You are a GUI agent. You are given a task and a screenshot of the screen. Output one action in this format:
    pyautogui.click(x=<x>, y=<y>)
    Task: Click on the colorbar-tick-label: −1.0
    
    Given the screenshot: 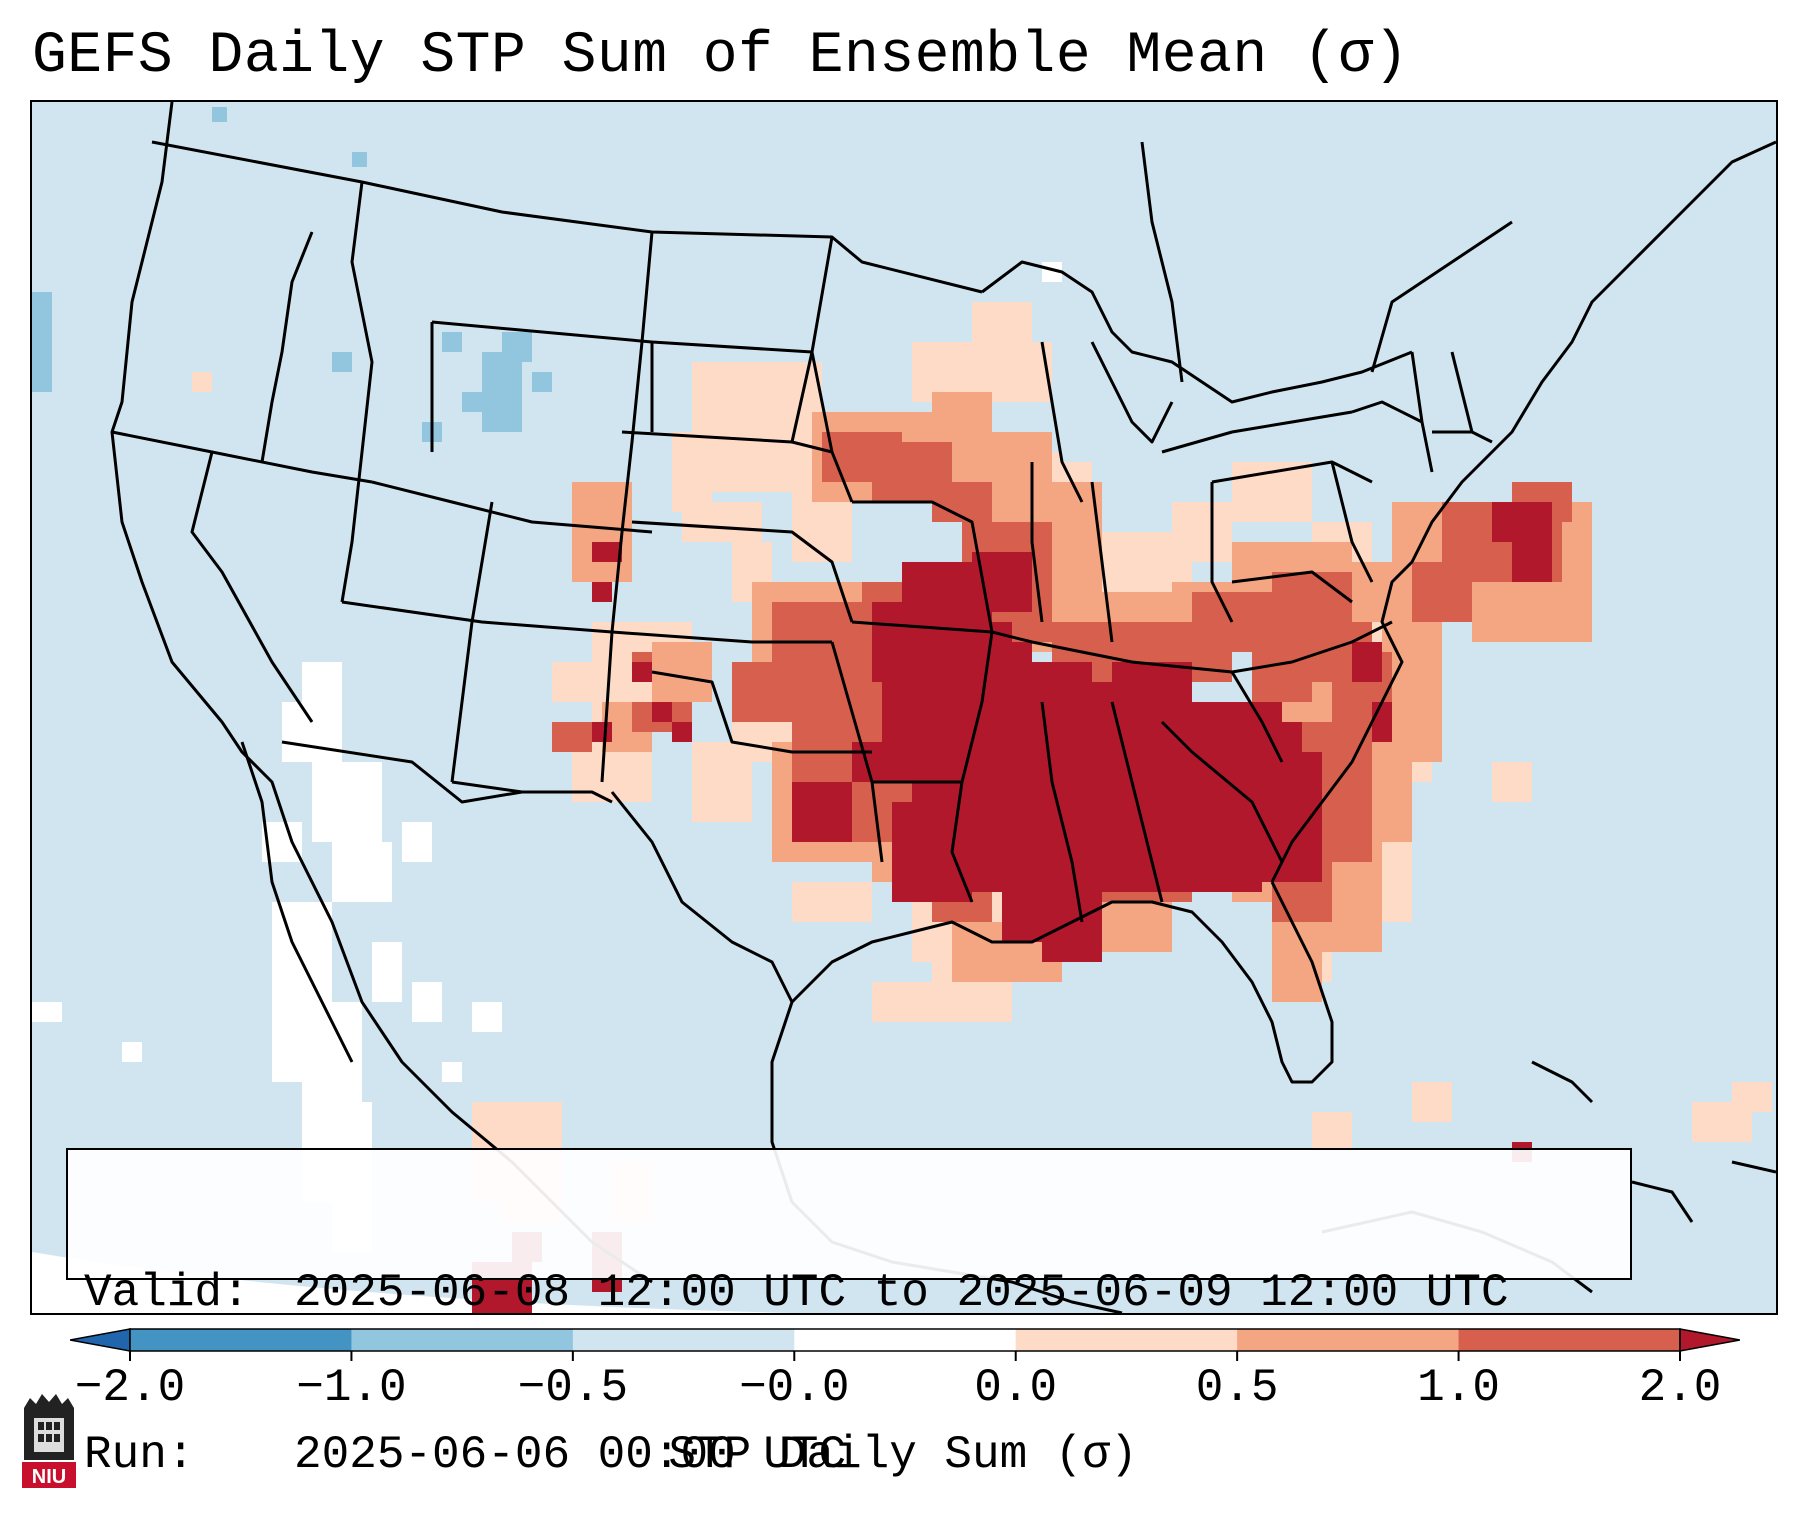 What is the action you would take?
    pyautogui.click(x=351, y=1388)
    